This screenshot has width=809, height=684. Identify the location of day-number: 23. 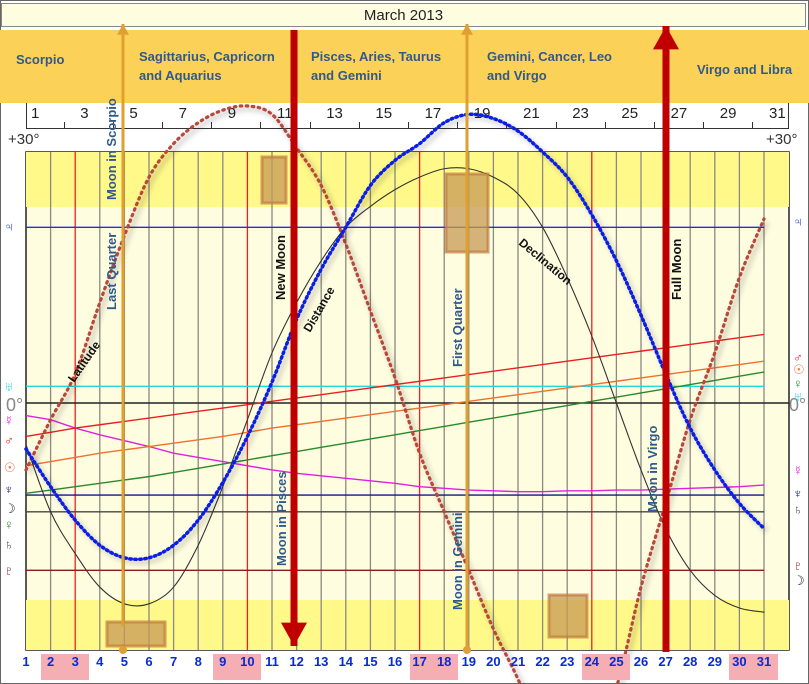
(567, 661).